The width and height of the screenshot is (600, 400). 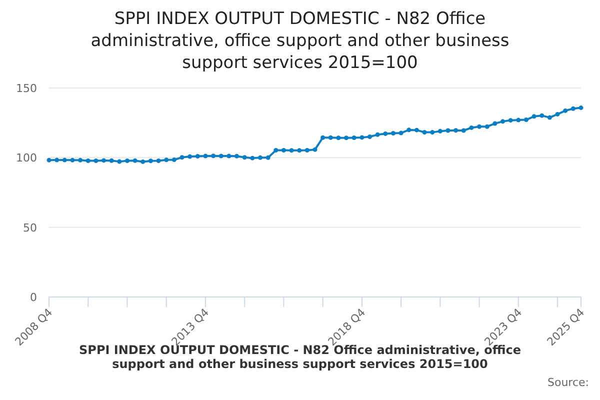 What do you see at coordinates (26, 158) in the screenshot?
I see `y-tick-label: 100` at bounding box center [26, 158].